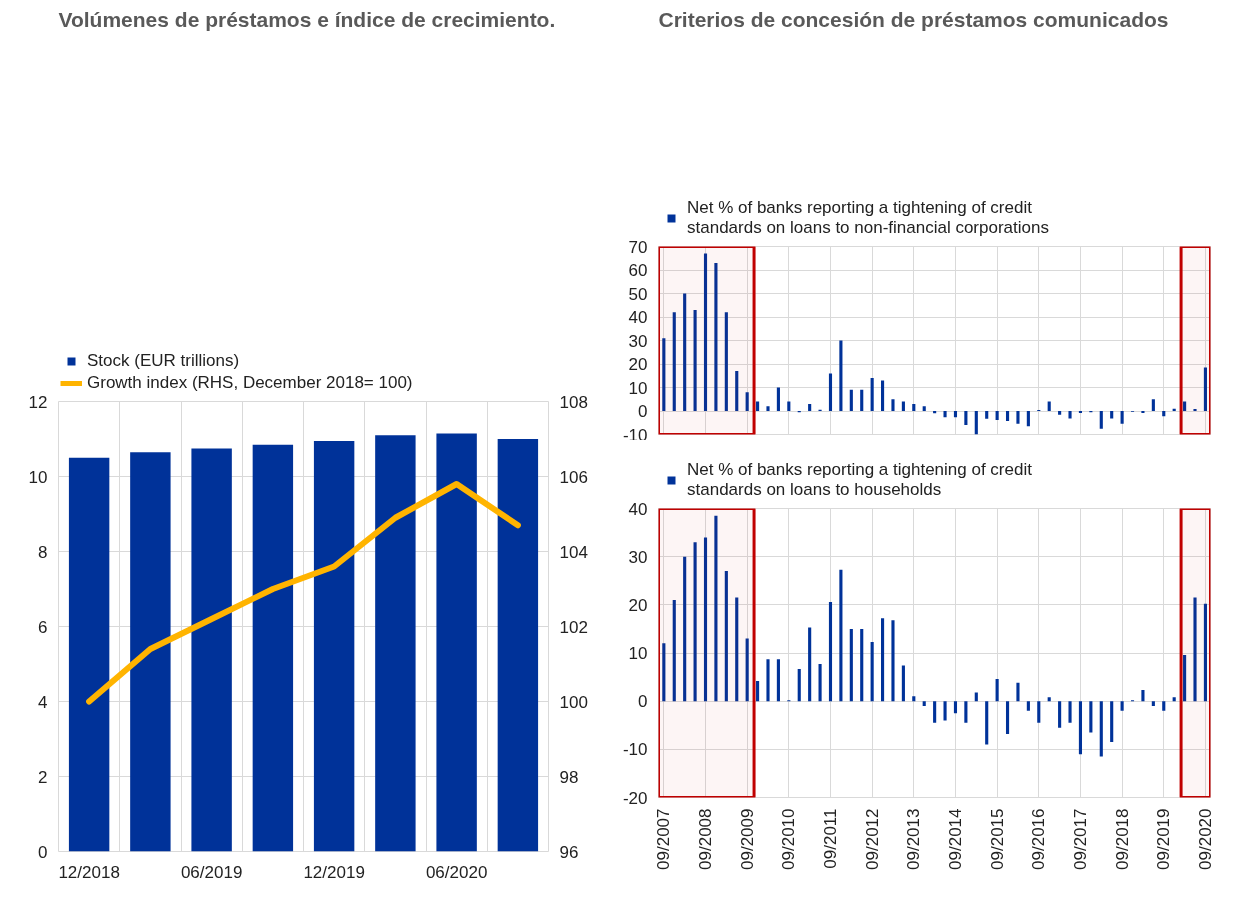  Describe the element at coordinates (868, 218) in the screenshot. I see `legend-label: Net % of banks reporting a tightening of credit standards on loans to non-financial corporations` at that location.